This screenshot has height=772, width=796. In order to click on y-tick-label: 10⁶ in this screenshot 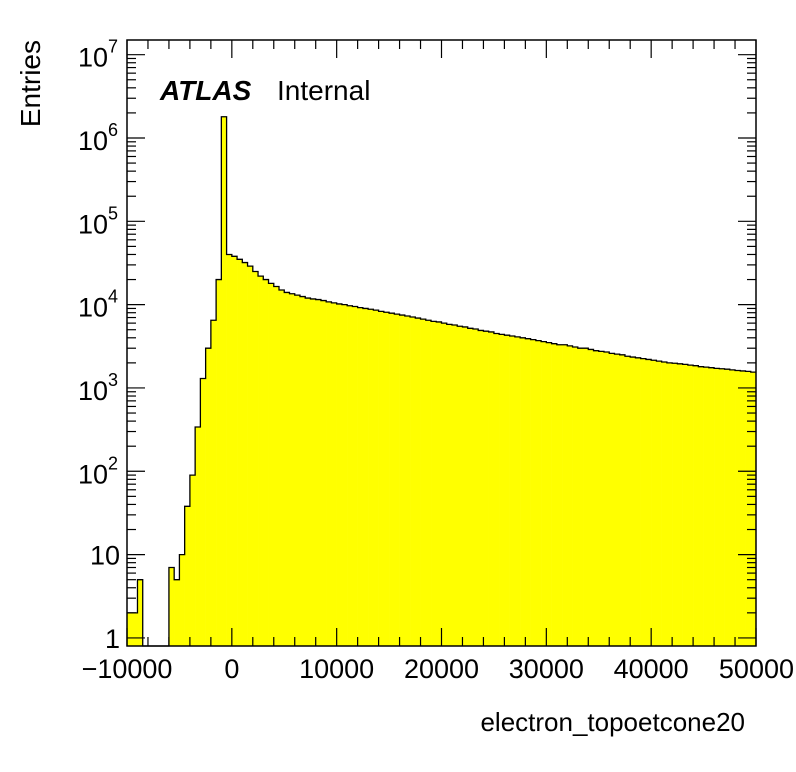, I will do `click(98, 138)`.